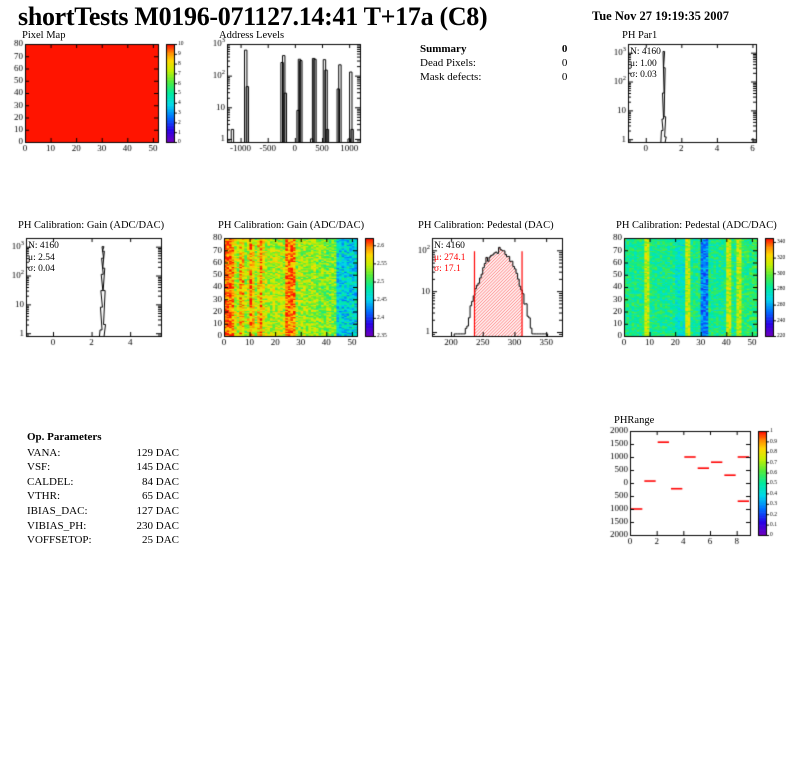  Describe the element at coordinates (564, 63) in the screenshot. I see `summary-value-dead-pixels: 0` at that location.